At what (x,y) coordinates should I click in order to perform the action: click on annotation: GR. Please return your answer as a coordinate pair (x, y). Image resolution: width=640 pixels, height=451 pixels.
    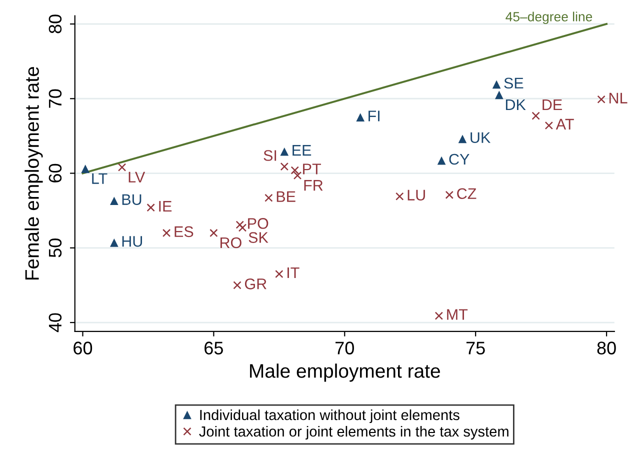
    Looking at the image, I should click on (255, 284).